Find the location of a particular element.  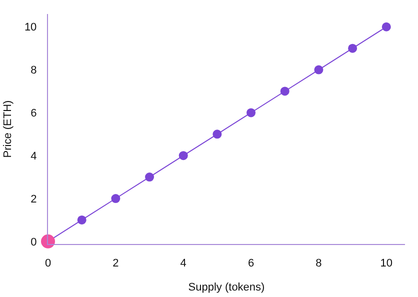

y-tick-label: 2 is located at coordinates (33, 199).